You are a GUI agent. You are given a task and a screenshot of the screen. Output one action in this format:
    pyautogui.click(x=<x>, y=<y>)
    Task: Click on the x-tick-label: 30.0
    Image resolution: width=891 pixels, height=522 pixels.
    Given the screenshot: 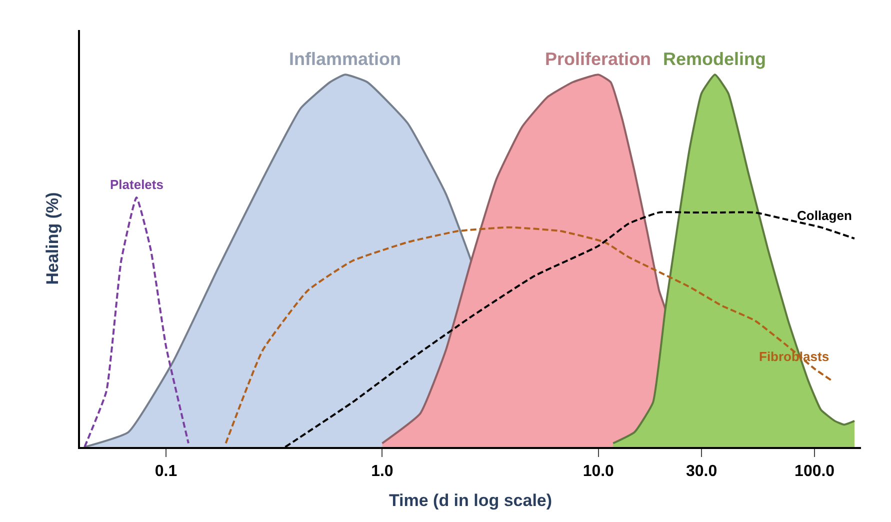 What is the action you would take?
    pyautogui.click(x=702, y=471)
    